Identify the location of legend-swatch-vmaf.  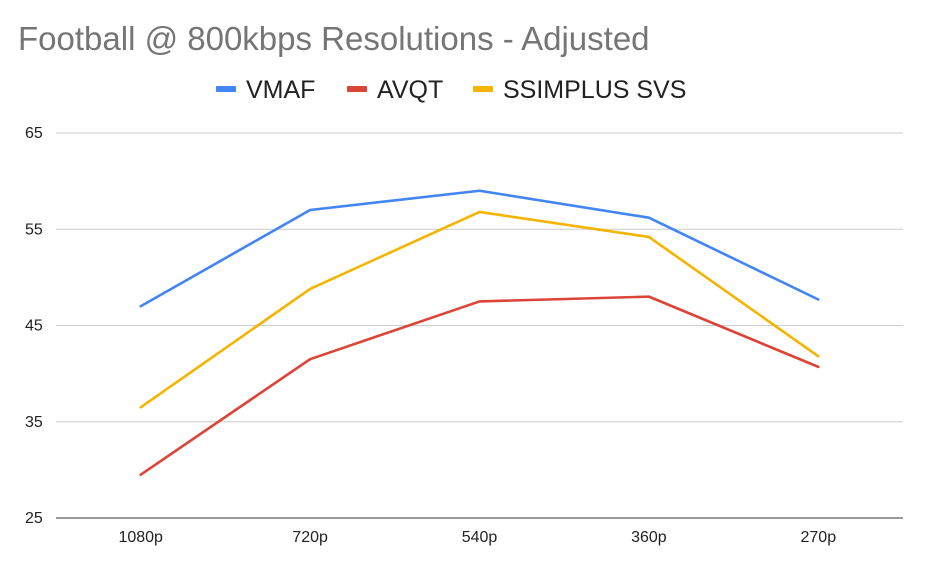
(226, 89).